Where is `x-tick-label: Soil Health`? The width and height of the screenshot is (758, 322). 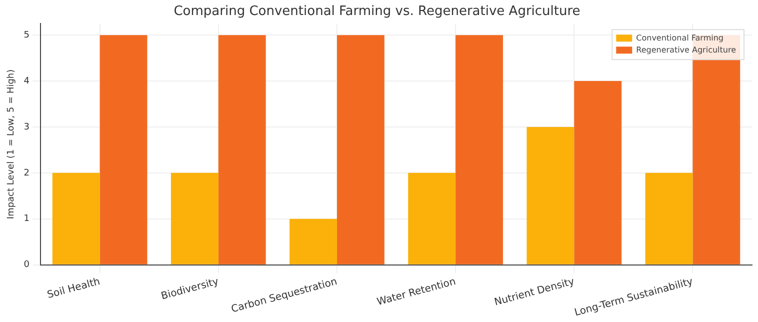
x-tick-label: Soil Health is located at coordinates (74, 289).